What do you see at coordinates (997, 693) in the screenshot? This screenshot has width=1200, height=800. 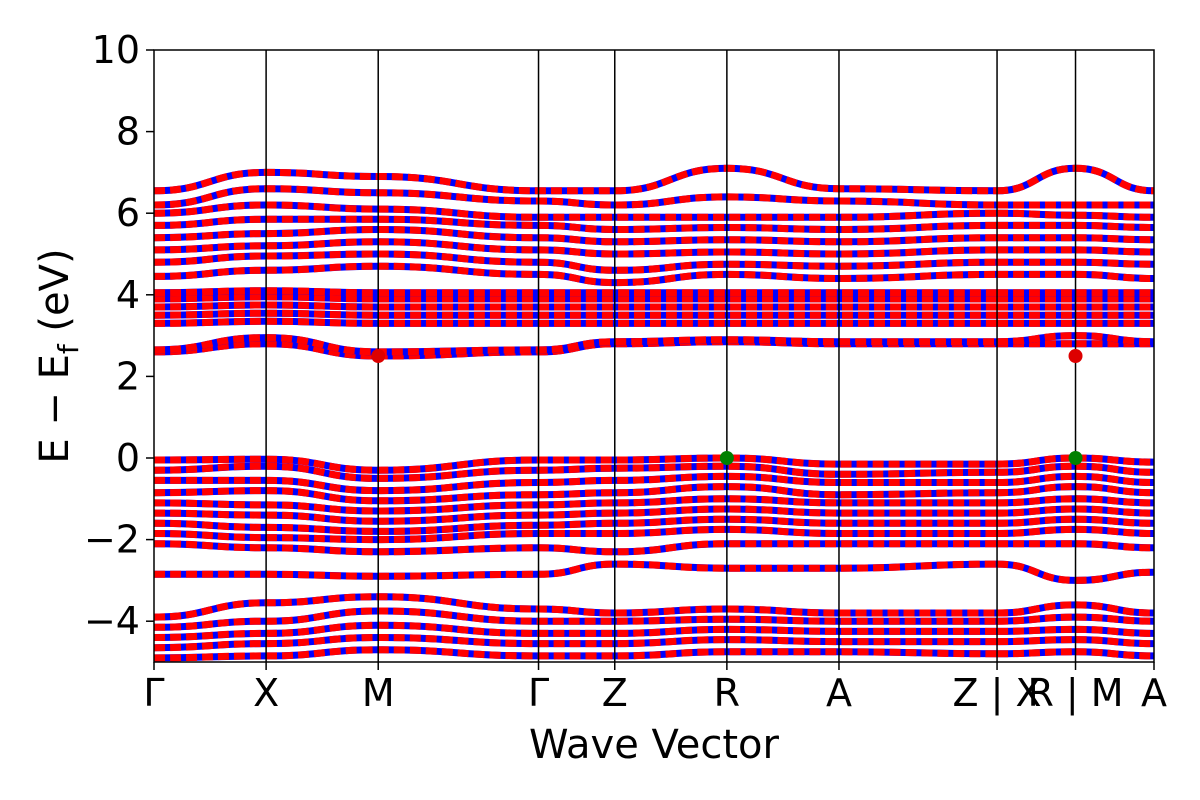 I see `x-tick-label-7: Z | X` at bounding box center [997, 693].